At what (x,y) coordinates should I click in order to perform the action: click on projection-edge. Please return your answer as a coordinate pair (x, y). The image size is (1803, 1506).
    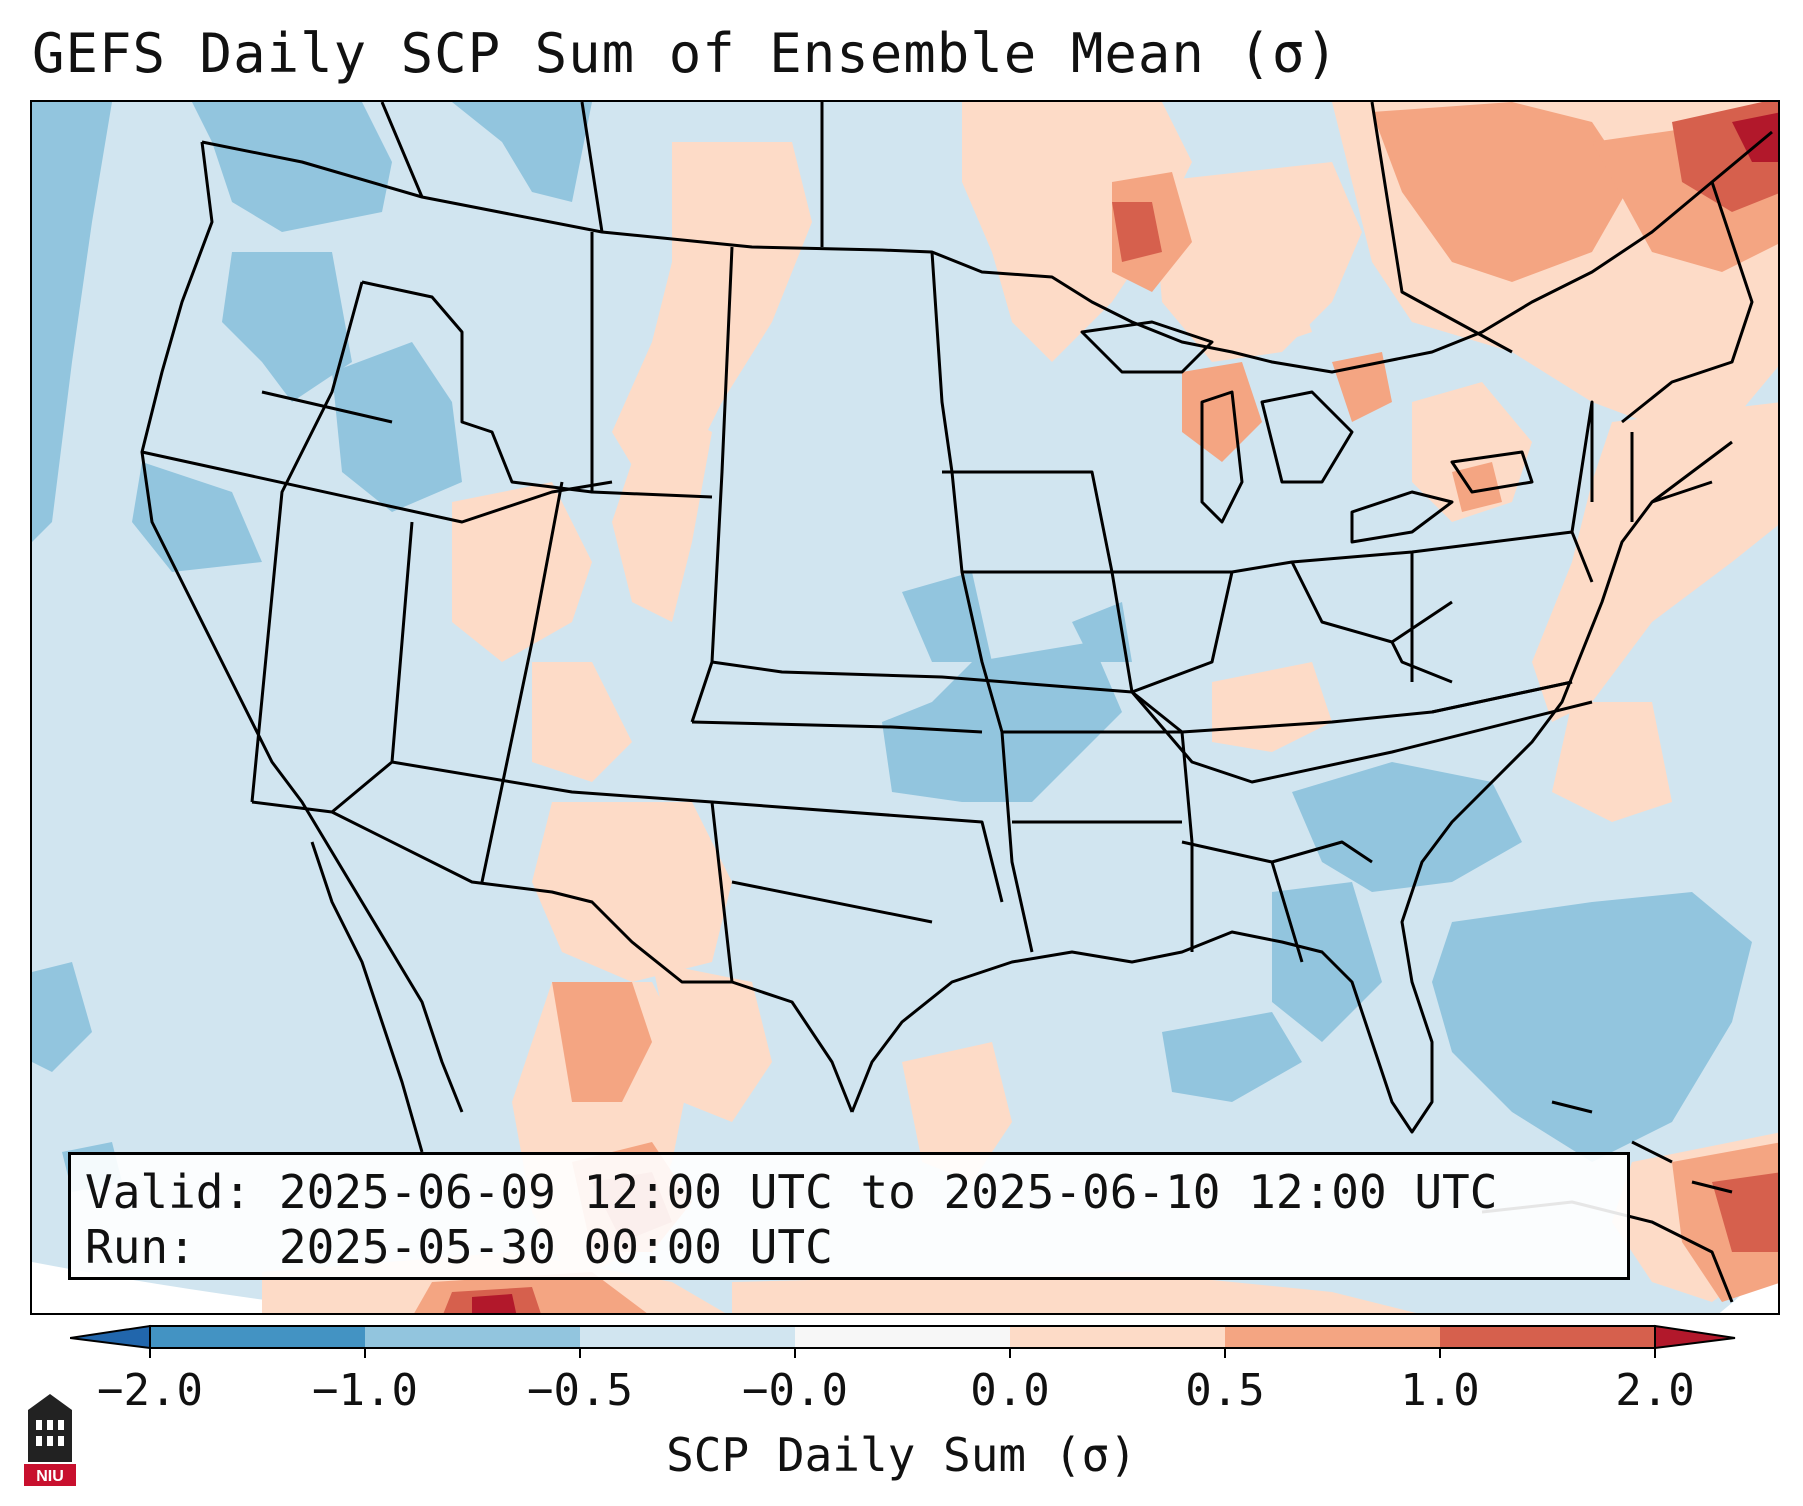
    Looking at the image, I should click on (200, 1287).